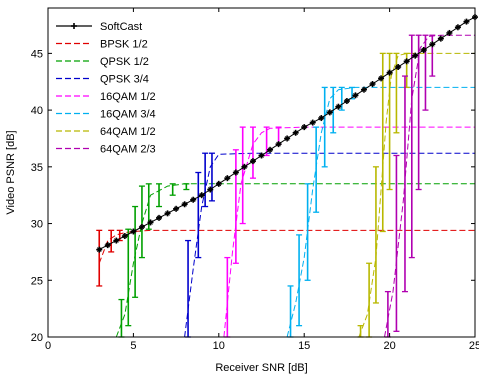 Image resolution: width=479 pixels, height=380 pixels. What do you see at coordinates (124, 80) in the screenshot?
I see `legend-label: QPSK 3/4` at bounding box center [124, 80].